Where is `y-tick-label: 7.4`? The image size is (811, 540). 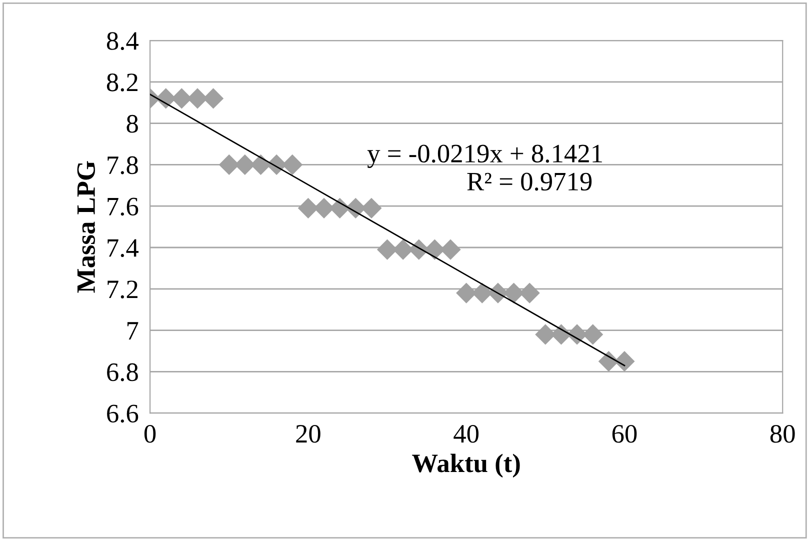
y-tick-label: 7.4 is located at coordinates (123, 248).